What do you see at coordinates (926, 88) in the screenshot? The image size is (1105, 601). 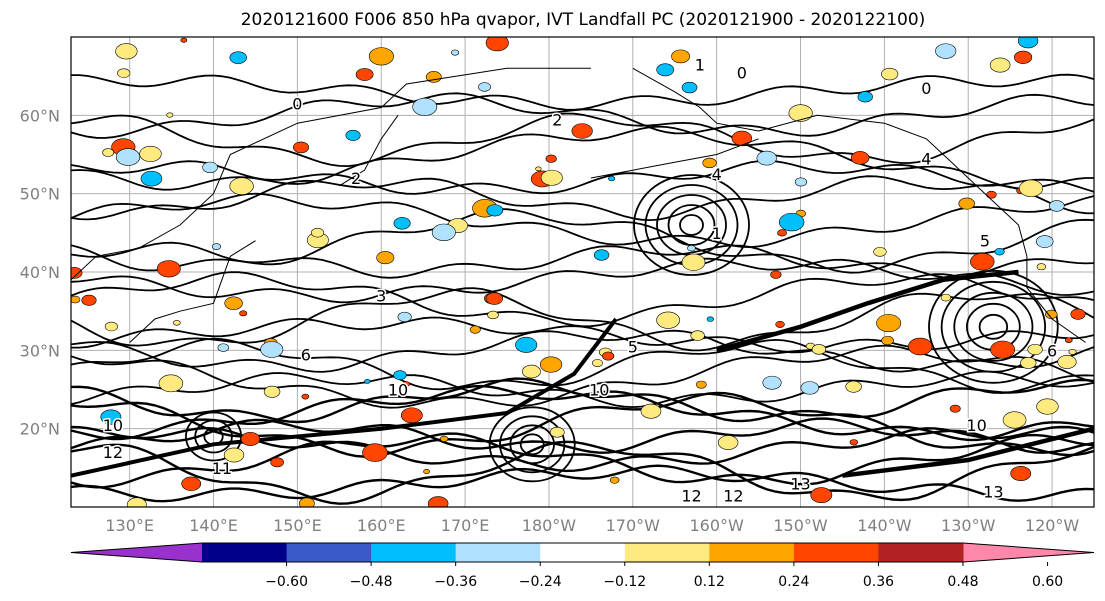 I see `contour-label: 0` at bounding box center [926, 88].